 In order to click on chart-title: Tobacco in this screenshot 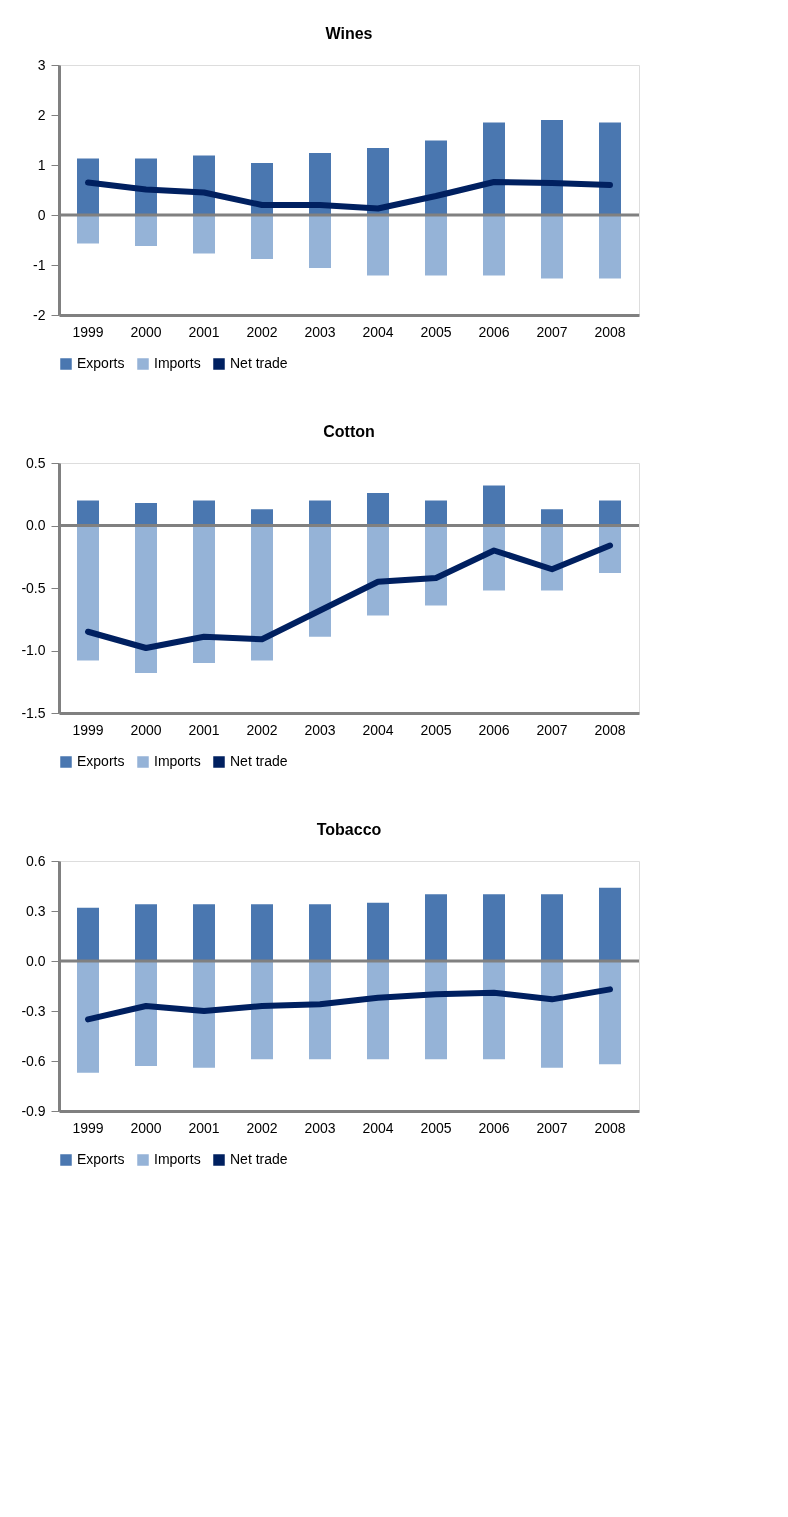, I will do `click(349, 829)`.